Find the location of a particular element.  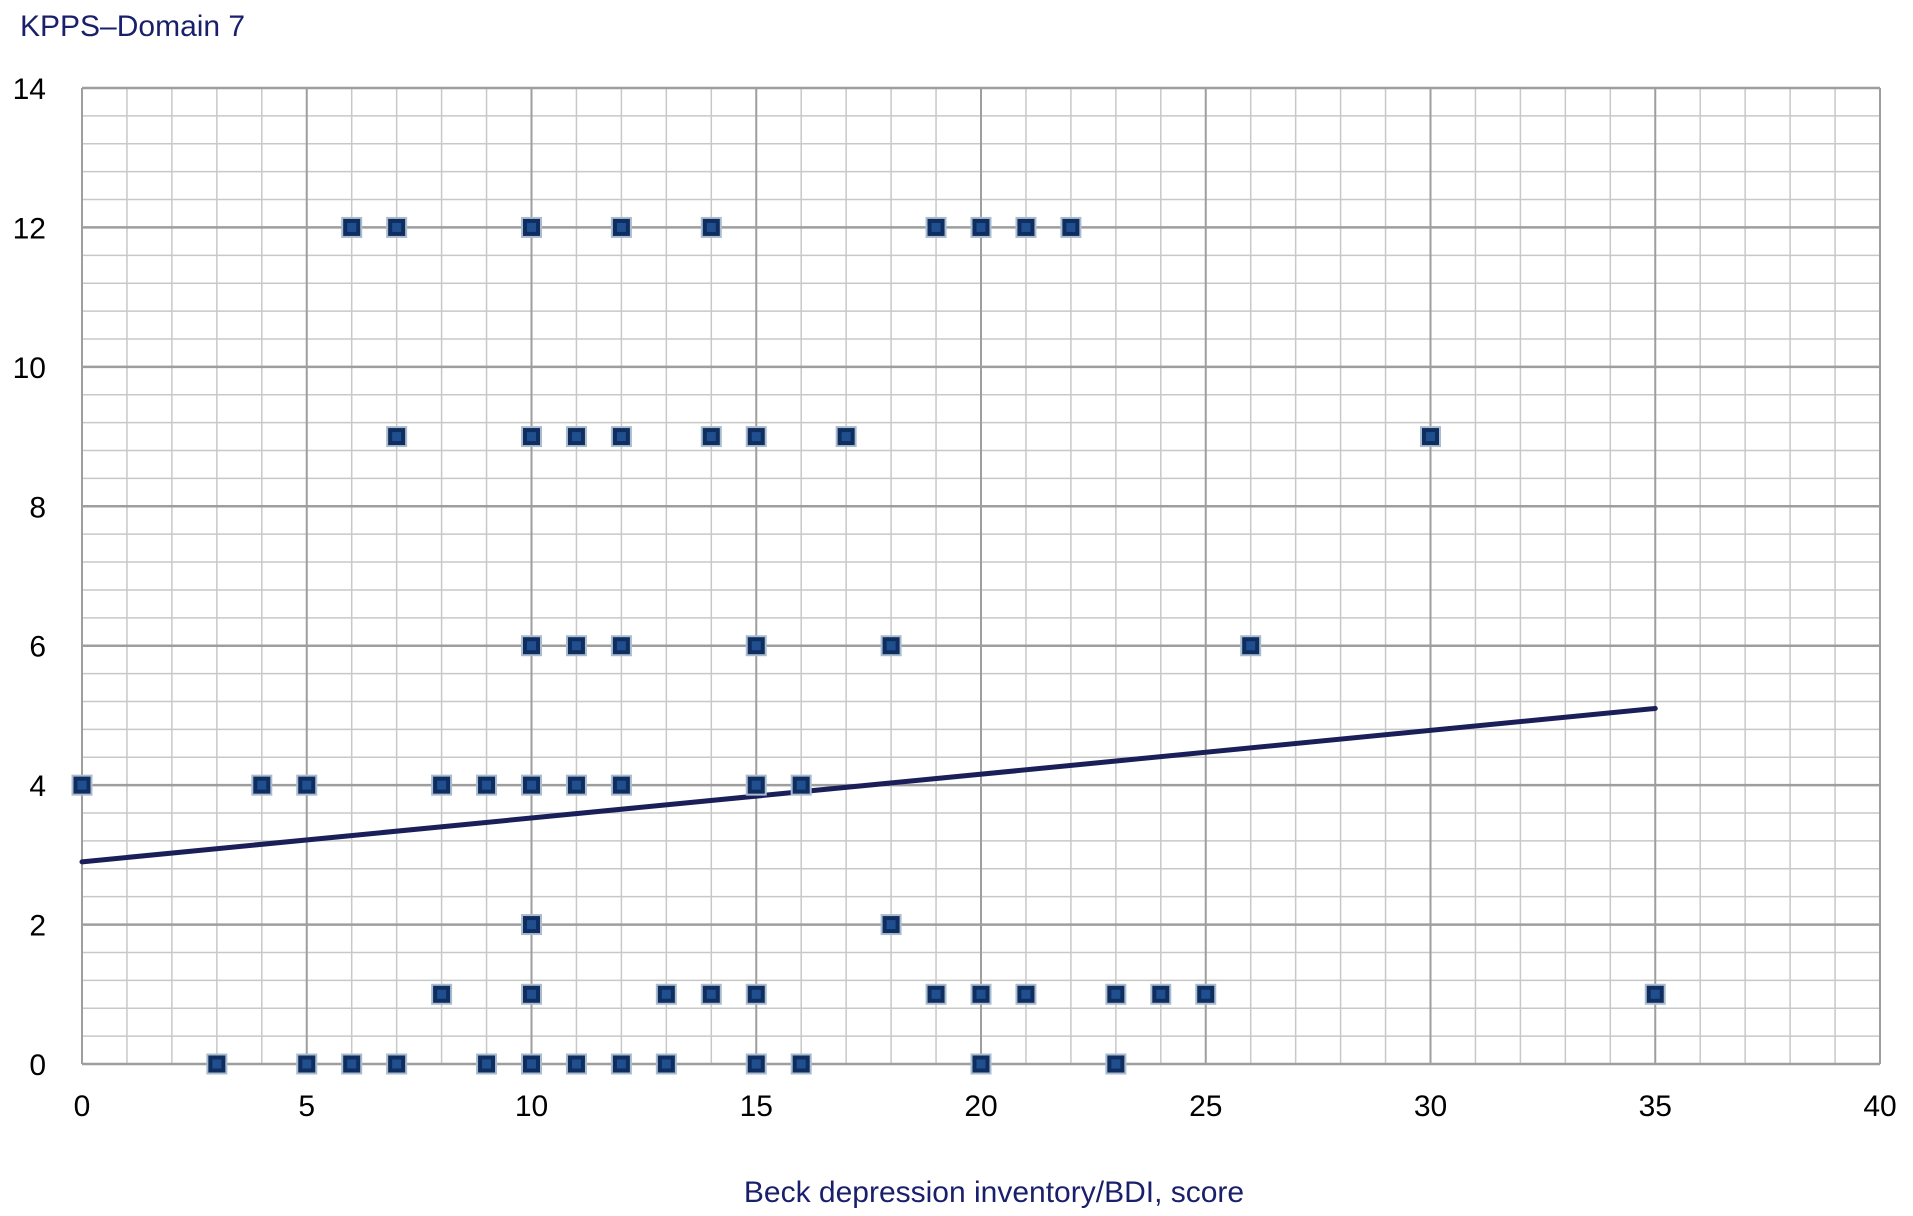

trendline is located at coordinates (868, 785).